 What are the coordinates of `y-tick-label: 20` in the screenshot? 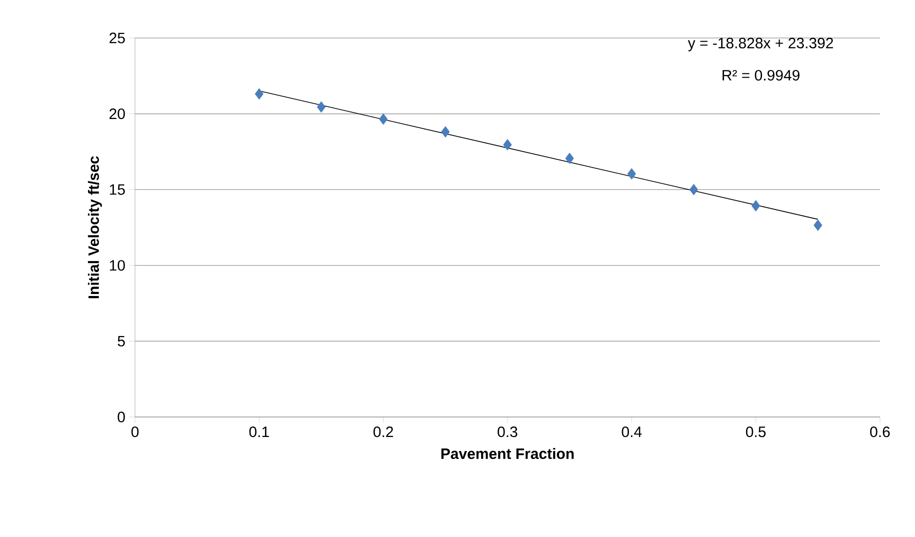 It's located at (117, 114).